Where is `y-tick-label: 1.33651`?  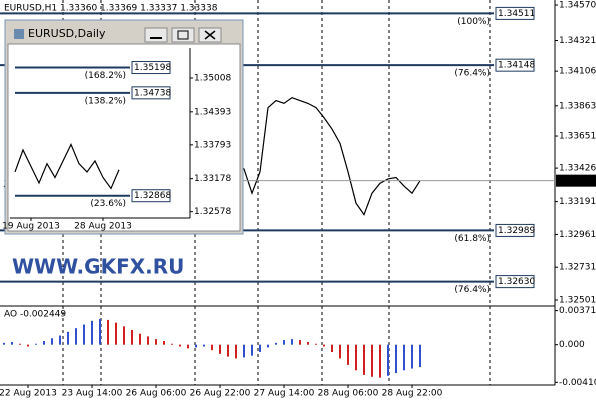
y-tick-label: 1.33651 is located at coordinates (577, 137).